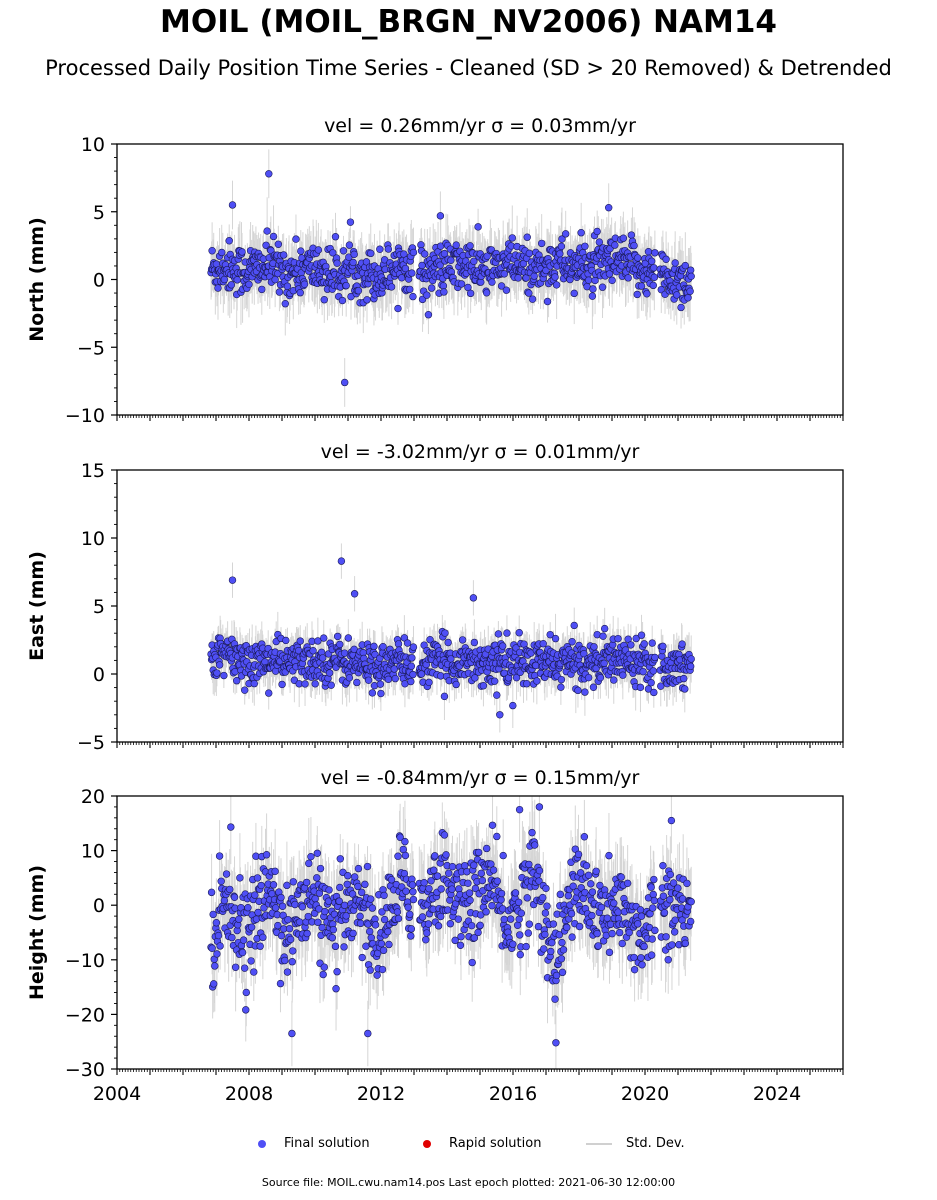 Image resolution: width=937 pixels, height=1200 pixels. I want to click on y-tick-label: 5, so click(99, 213).